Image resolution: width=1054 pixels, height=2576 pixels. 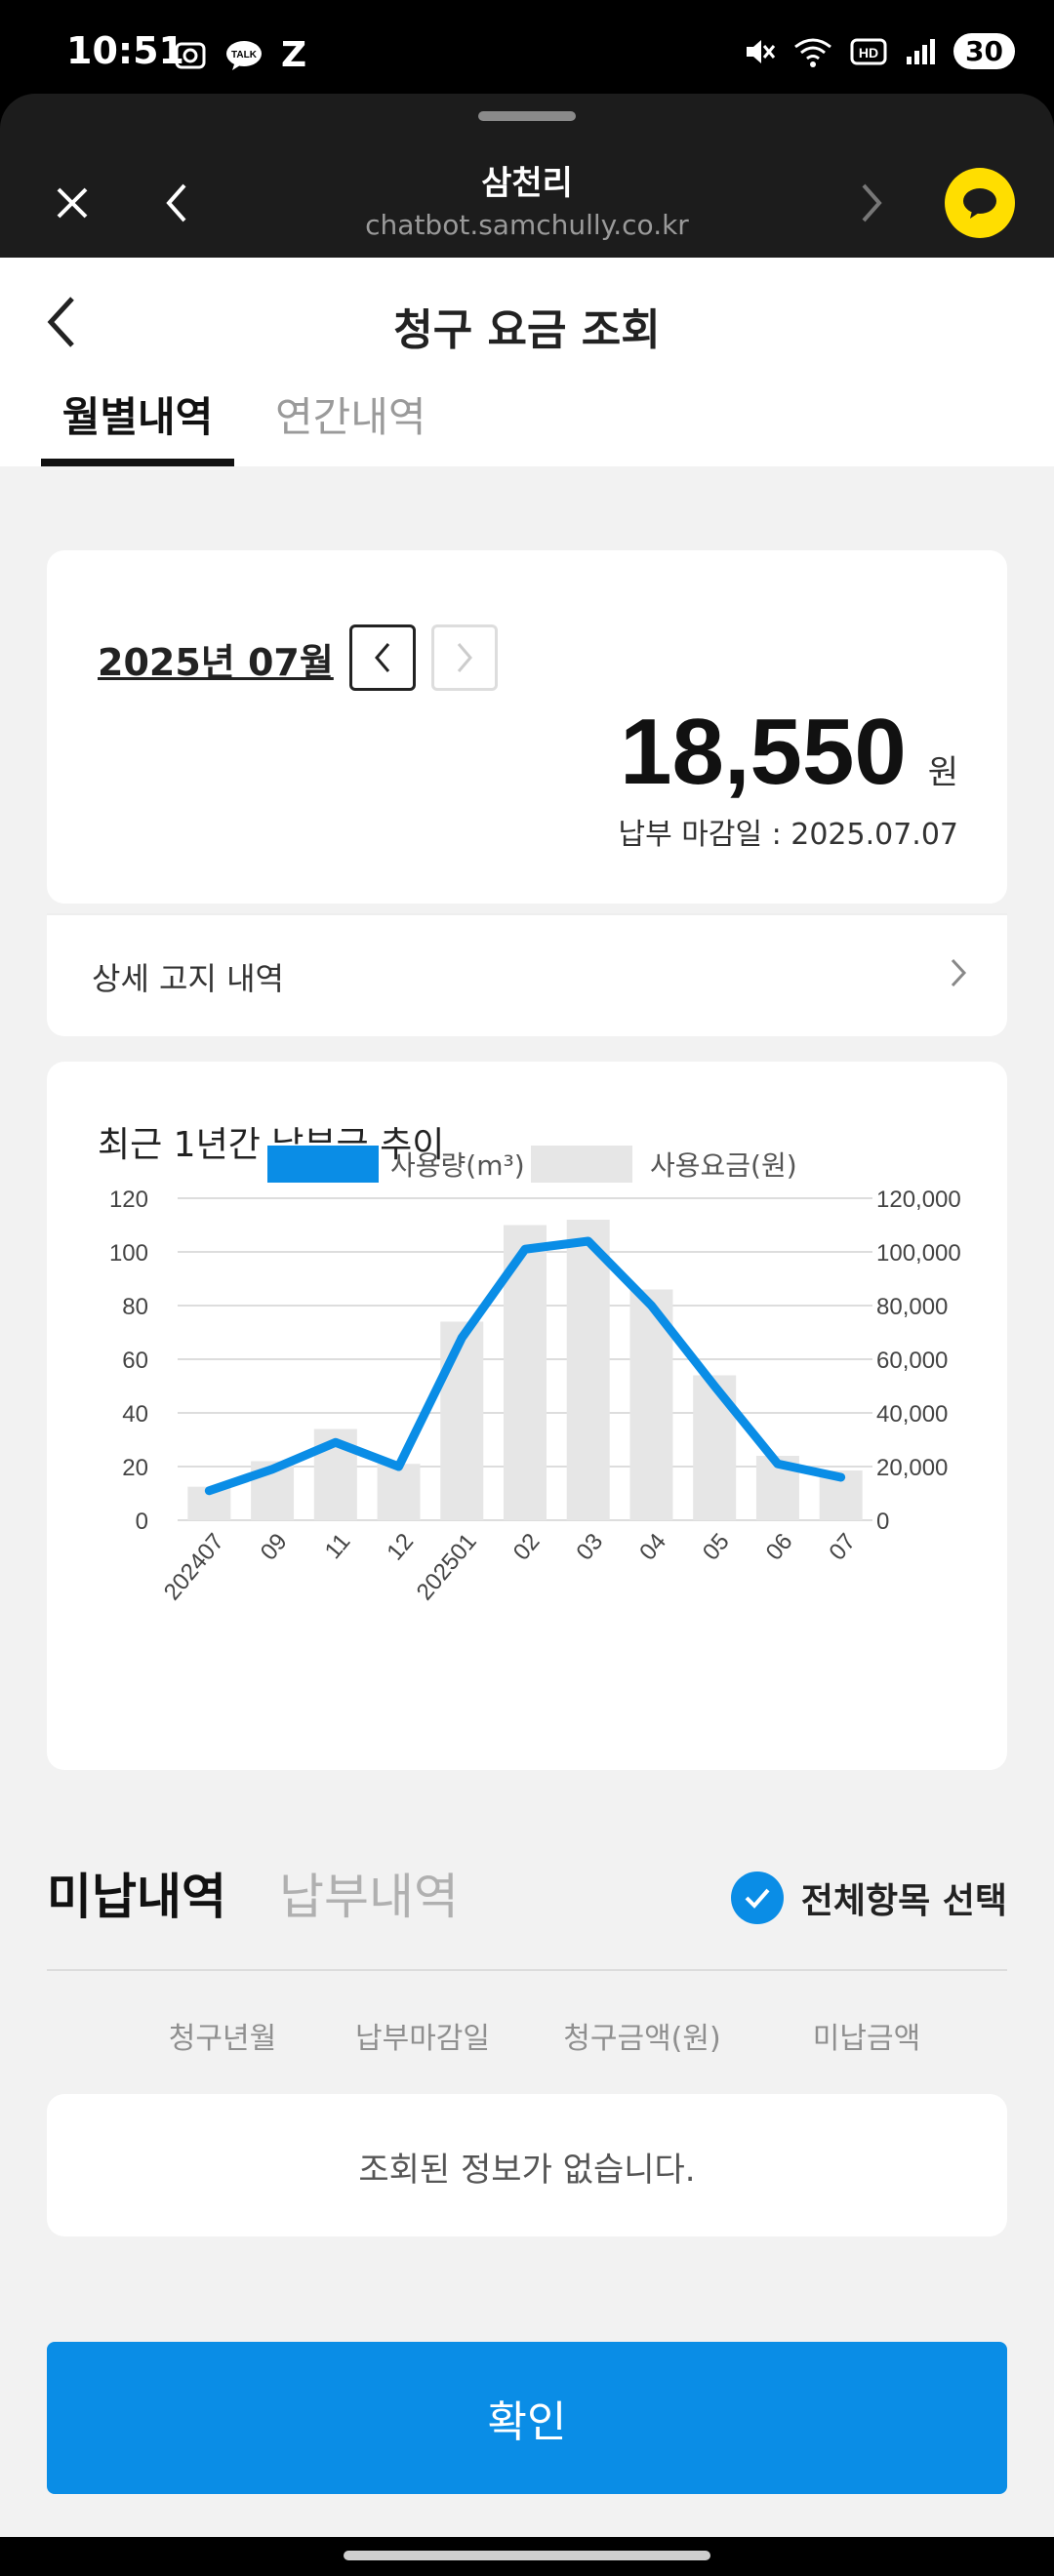 I want to click on bill-summary-card: 2025년 07월 18,550 원 납부 마감일 : 2025.07.07, so click(x=527, y=727).